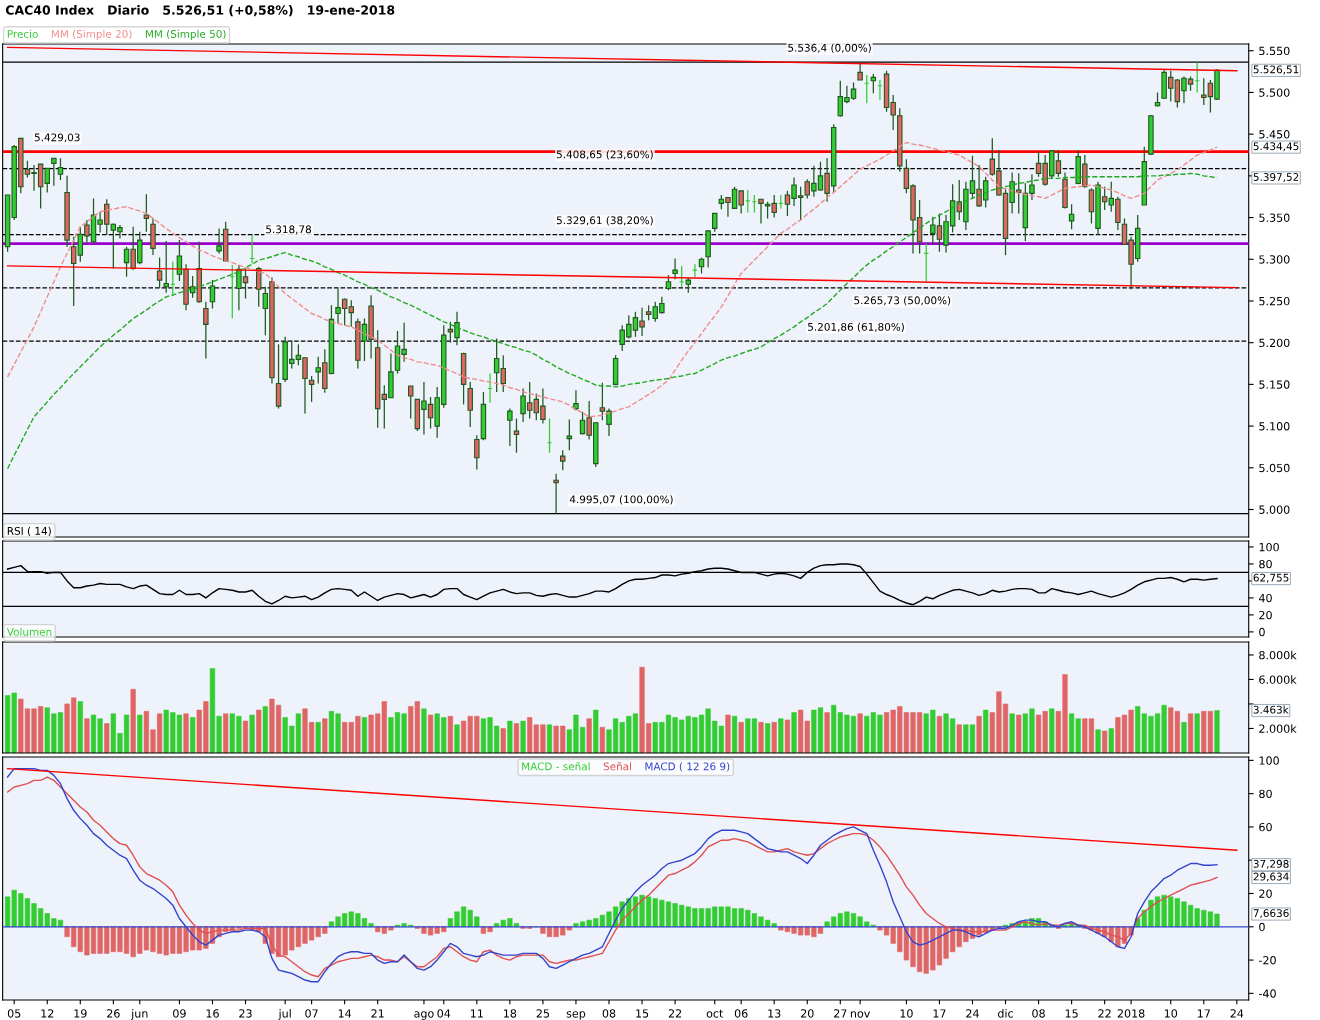 Image resolution: width=1320 pixels, height=1020 pixels. What do you see at coordinates (1278, 728) in the screenshot?
I see `y-tick-label: 2.000k` at bounding box center [1278, 728].